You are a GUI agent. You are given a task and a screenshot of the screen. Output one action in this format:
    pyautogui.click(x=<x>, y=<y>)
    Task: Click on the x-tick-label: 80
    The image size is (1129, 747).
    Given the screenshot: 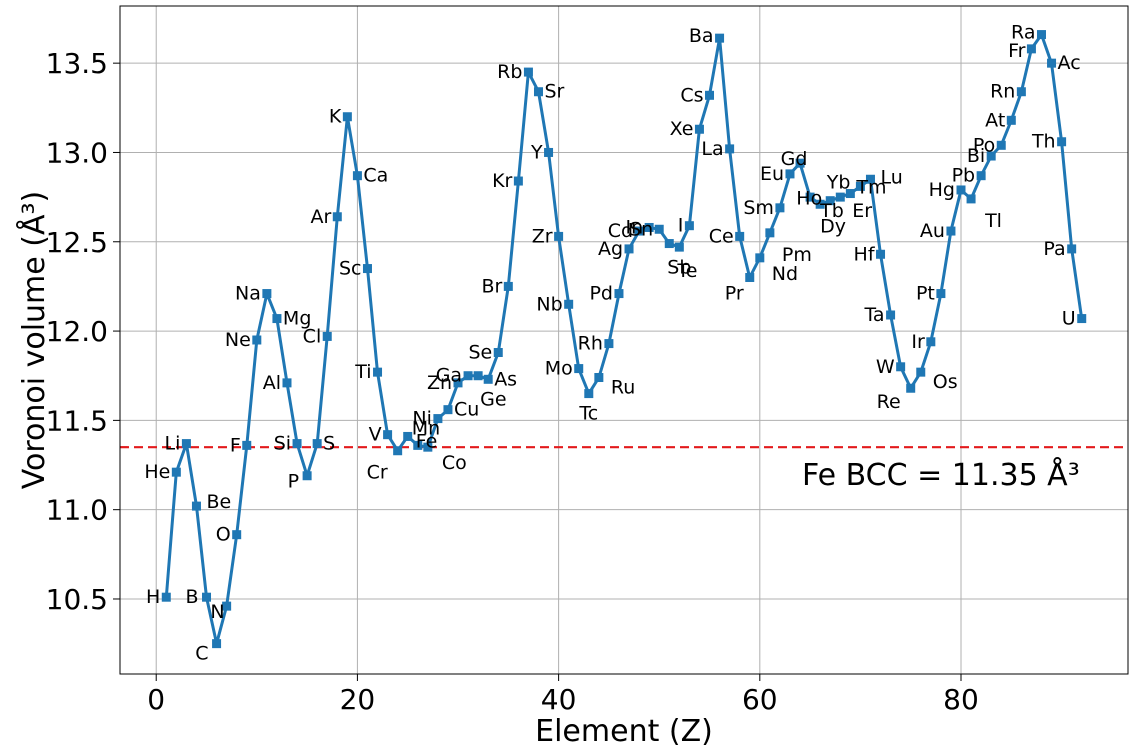 What is the action you would take?
    pyautogui.click(x=961, y=699)
    